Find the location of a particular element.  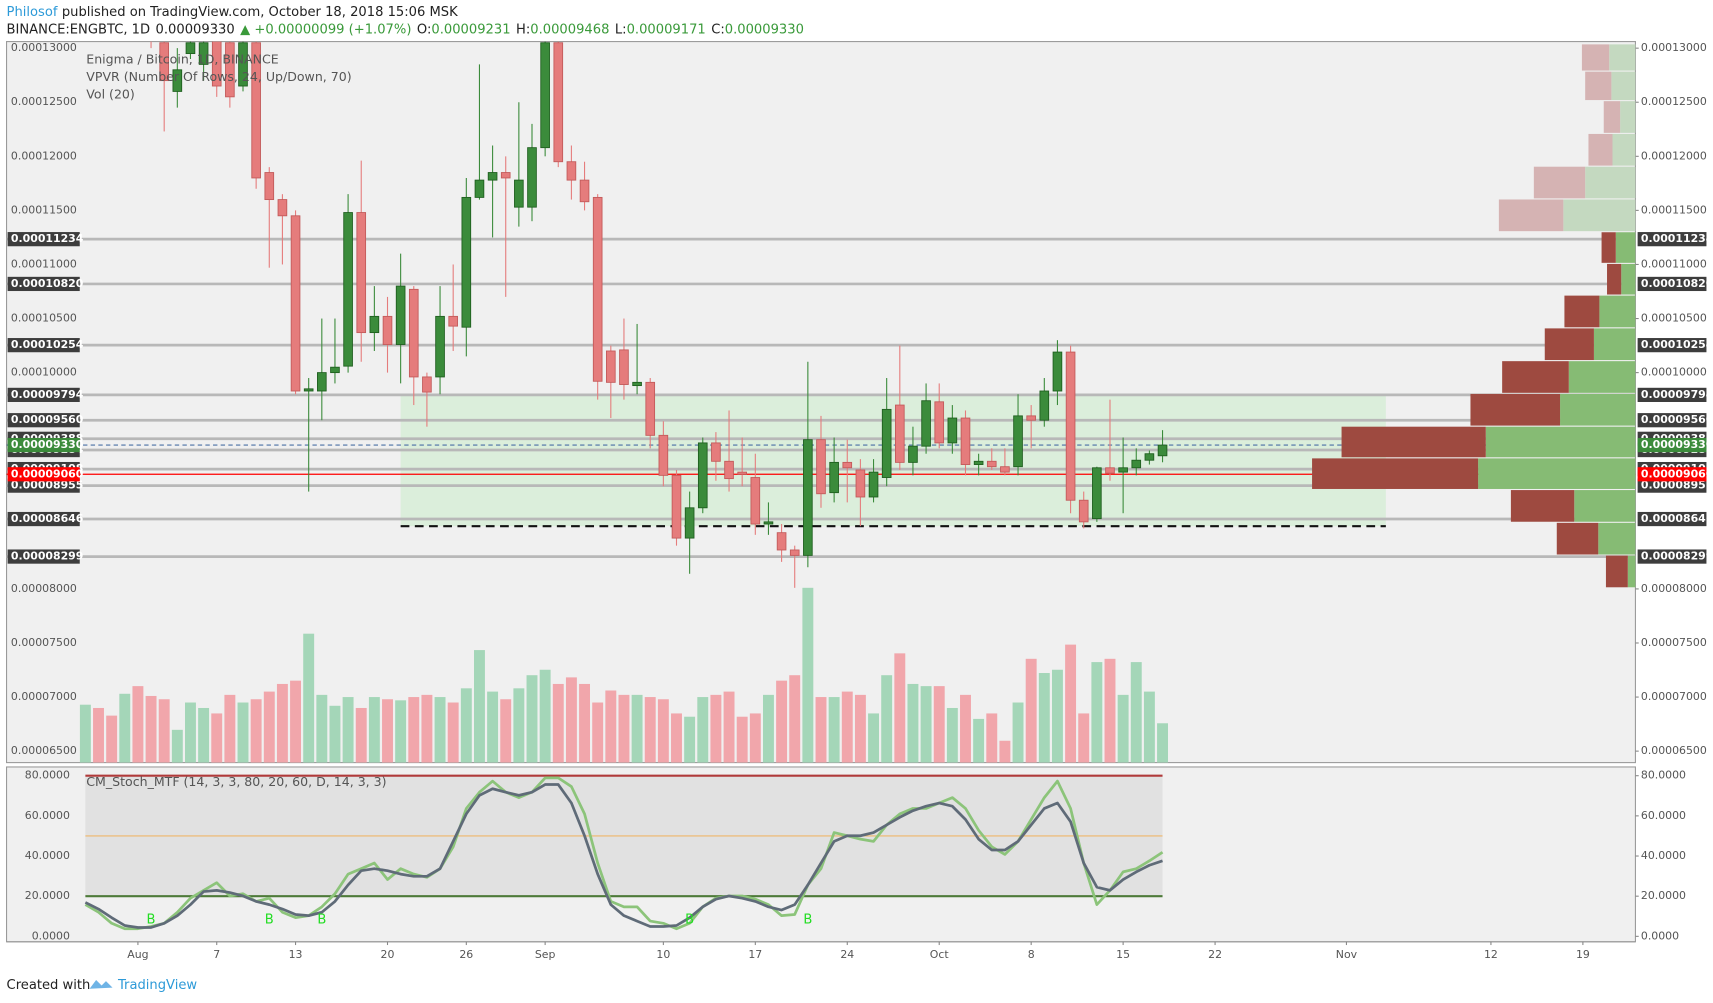

y-tick-label: 0.00010500 is located at coordinates (44, 318).